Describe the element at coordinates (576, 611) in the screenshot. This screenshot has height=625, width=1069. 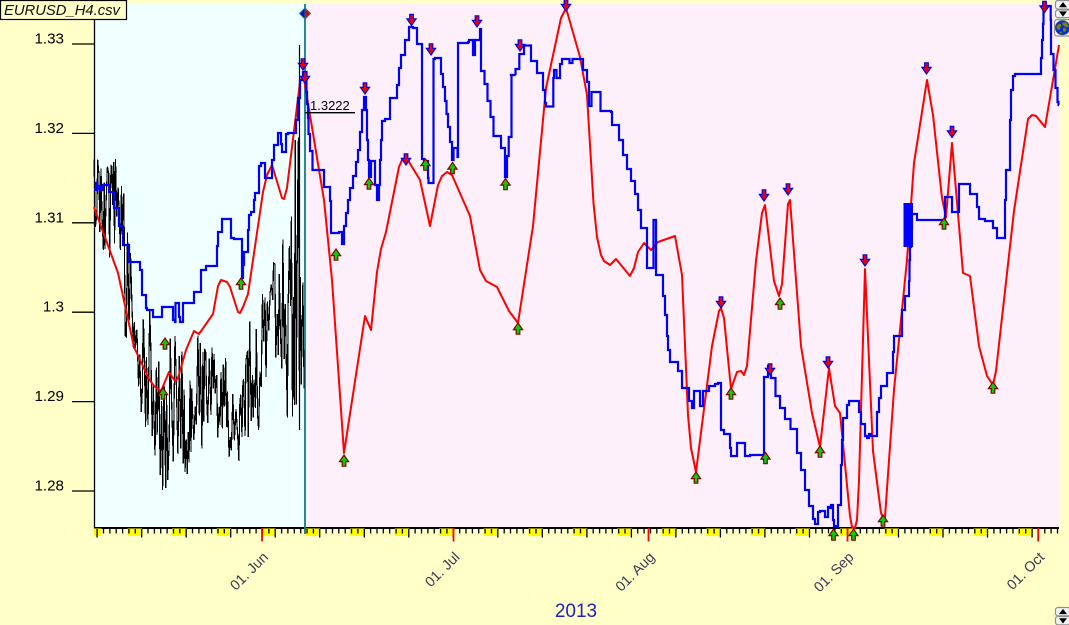
I see `svg-text: 2013` at that location.